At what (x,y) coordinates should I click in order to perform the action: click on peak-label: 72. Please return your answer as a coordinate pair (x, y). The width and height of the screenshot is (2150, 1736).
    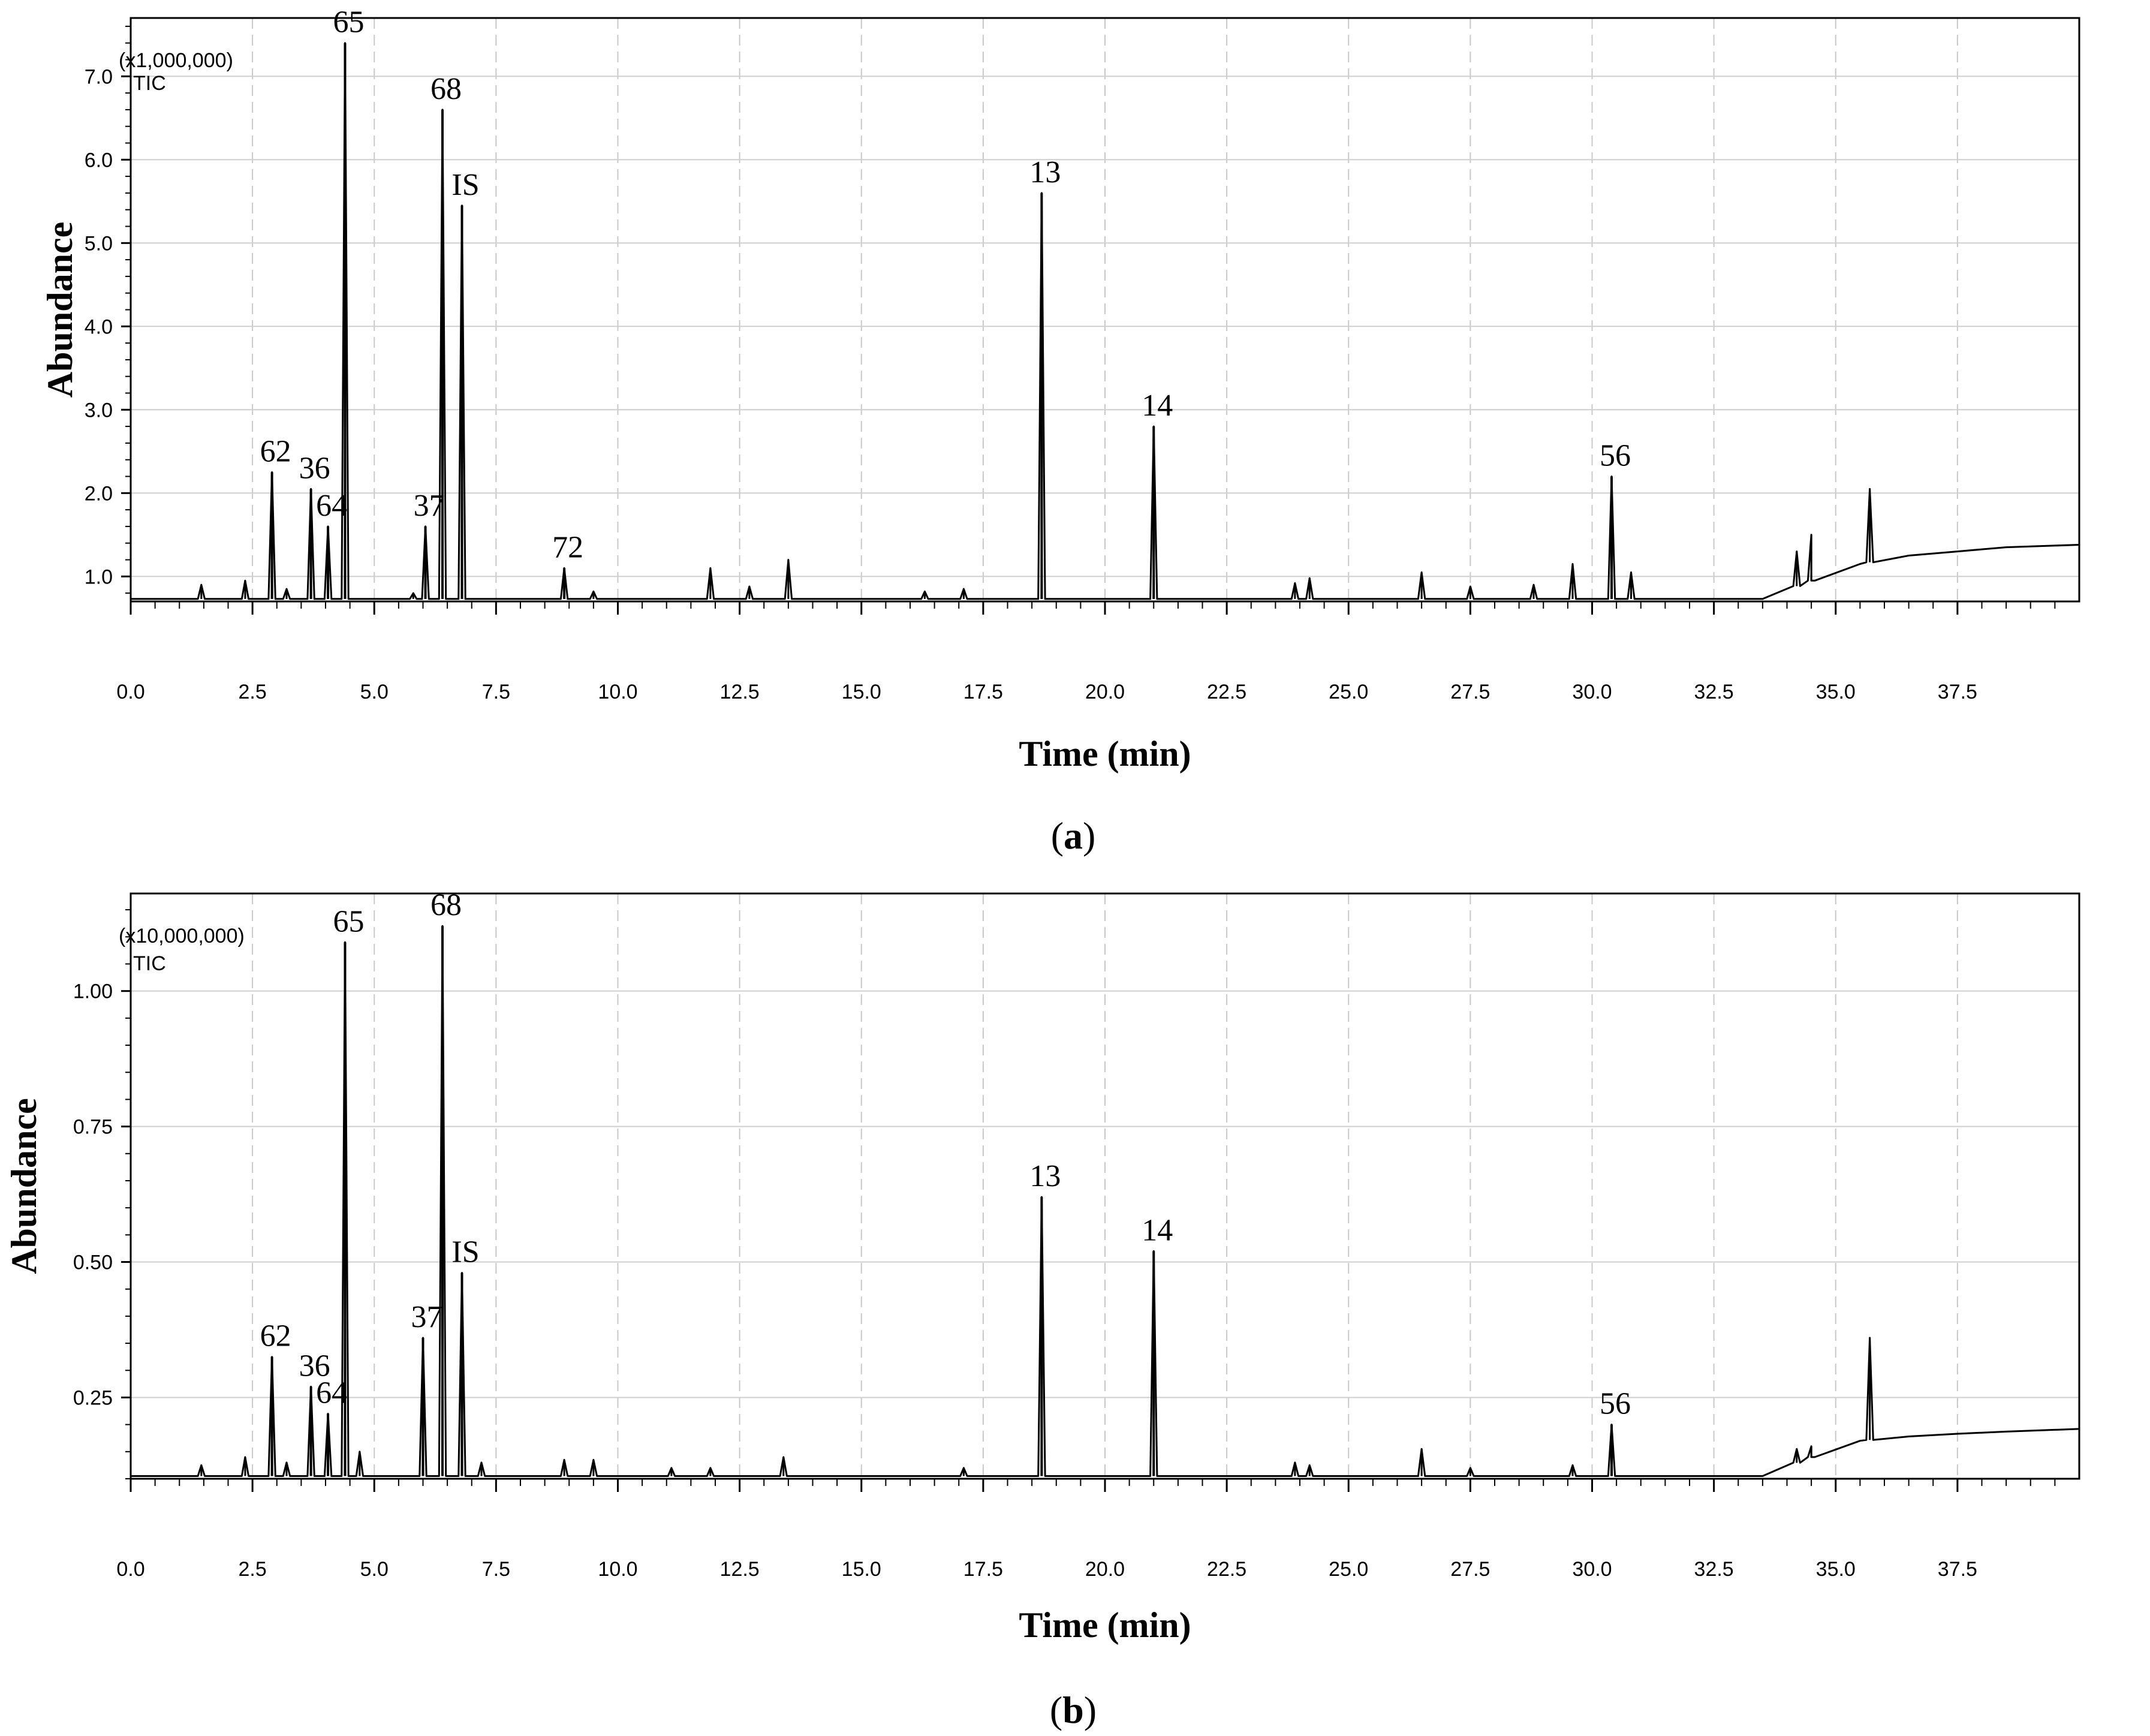
    Looking at the image, I should click on (567, 547).